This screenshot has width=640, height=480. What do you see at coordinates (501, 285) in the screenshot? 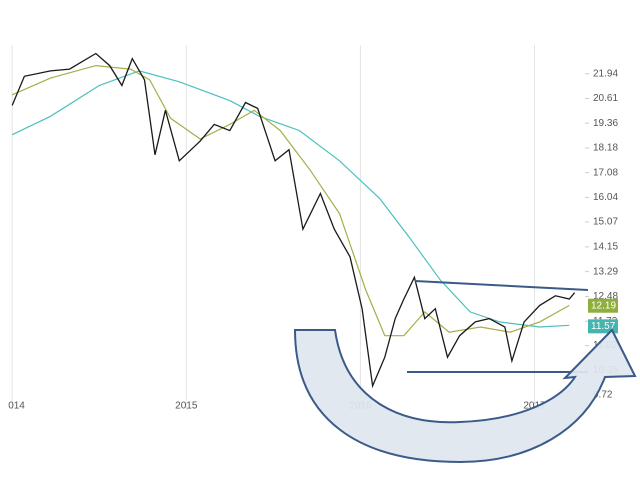
I see `trend-line` at bounding box center [501, 285].